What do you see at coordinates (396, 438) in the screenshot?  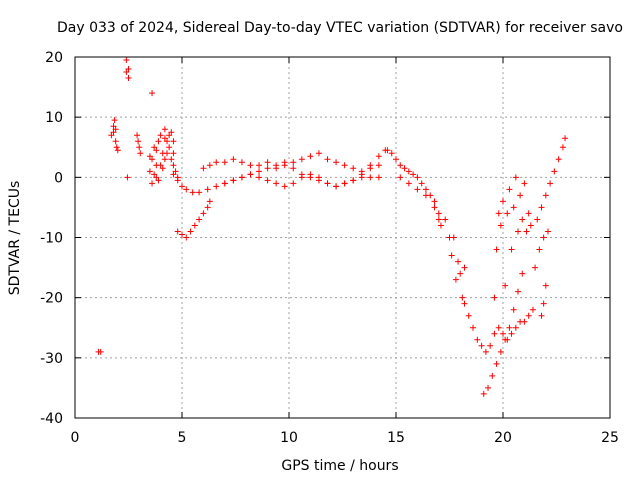 I see `x-tick-label: 15` at bounding box center [396, 438].